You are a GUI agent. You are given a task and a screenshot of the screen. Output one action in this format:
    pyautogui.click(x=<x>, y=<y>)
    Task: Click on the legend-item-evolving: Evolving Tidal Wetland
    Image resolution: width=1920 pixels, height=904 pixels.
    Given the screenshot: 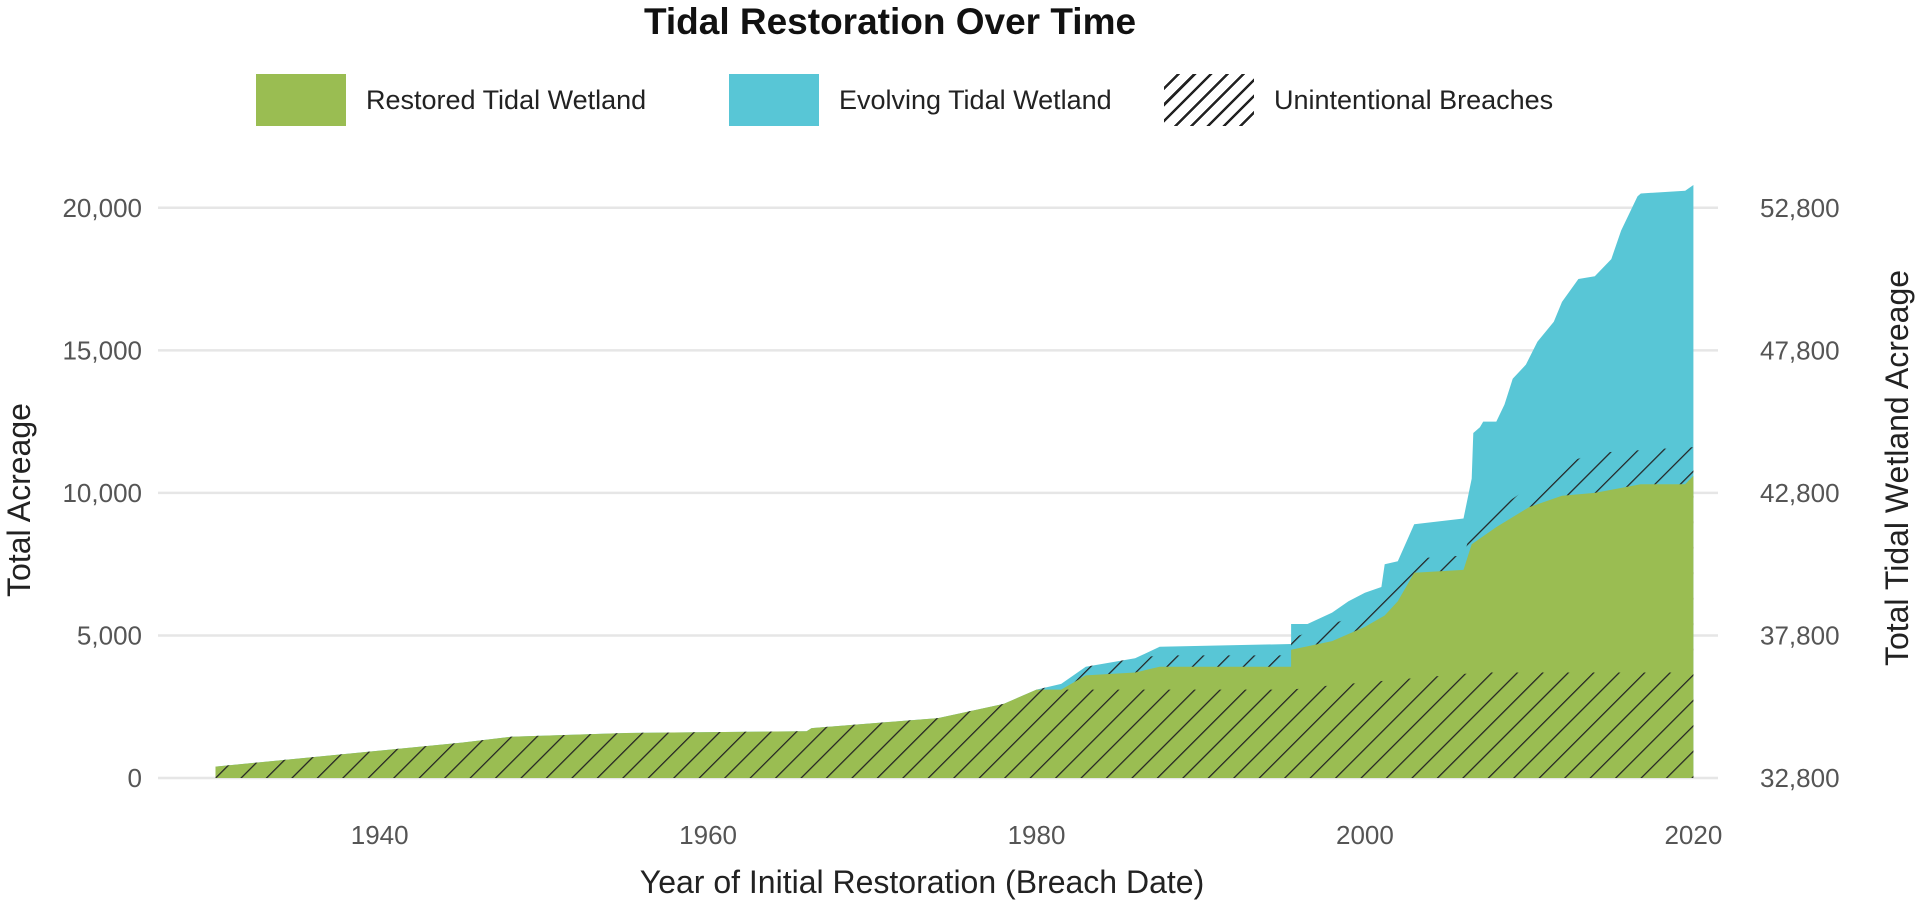 What is the action you would take?
    pyautogui.click(x=920, y=100)
    